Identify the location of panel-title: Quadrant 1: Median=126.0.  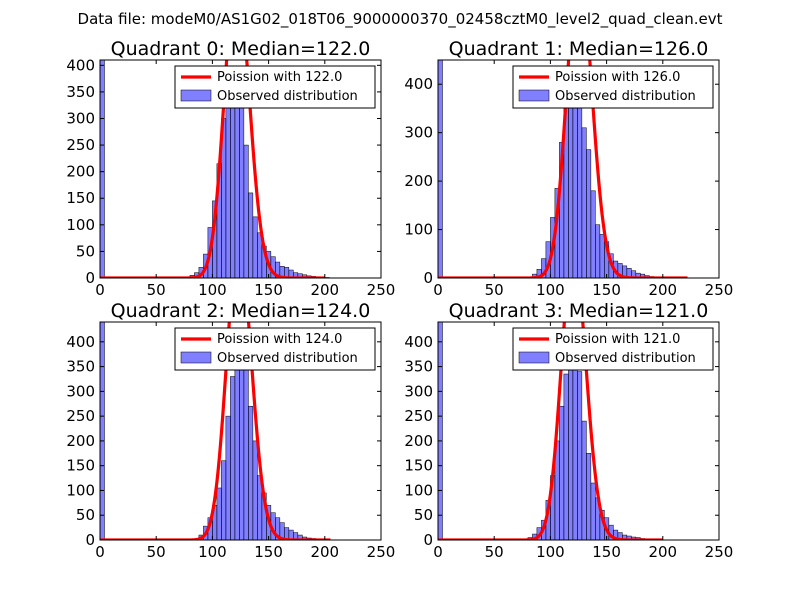
(579, 49).